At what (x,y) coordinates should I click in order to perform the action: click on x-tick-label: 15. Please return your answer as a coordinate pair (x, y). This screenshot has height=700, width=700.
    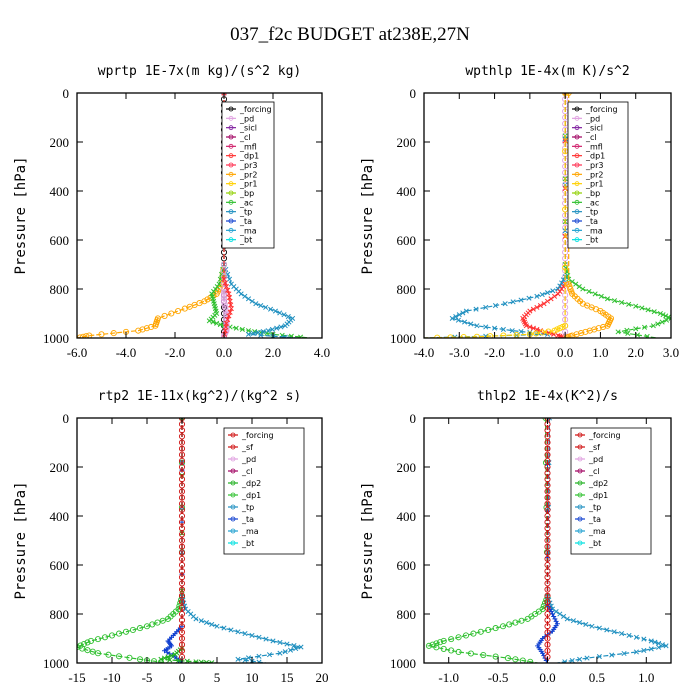
    Looking at the image, I should click on (287, 677).